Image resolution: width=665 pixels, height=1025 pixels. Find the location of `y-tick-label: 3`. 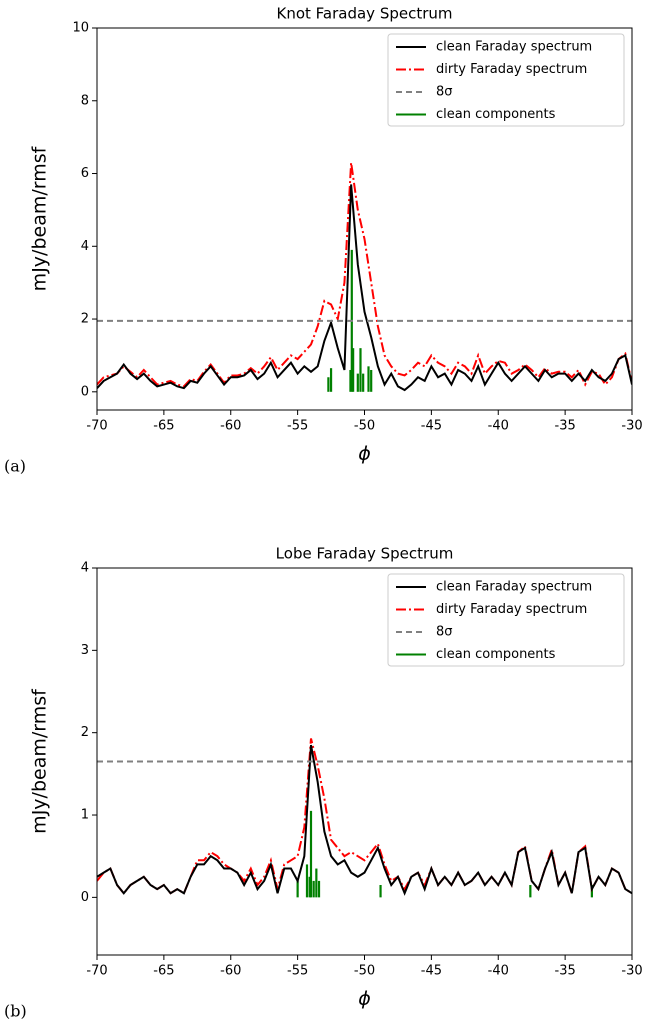

y-tick-label: 3 is located at coordinates (85, 650).